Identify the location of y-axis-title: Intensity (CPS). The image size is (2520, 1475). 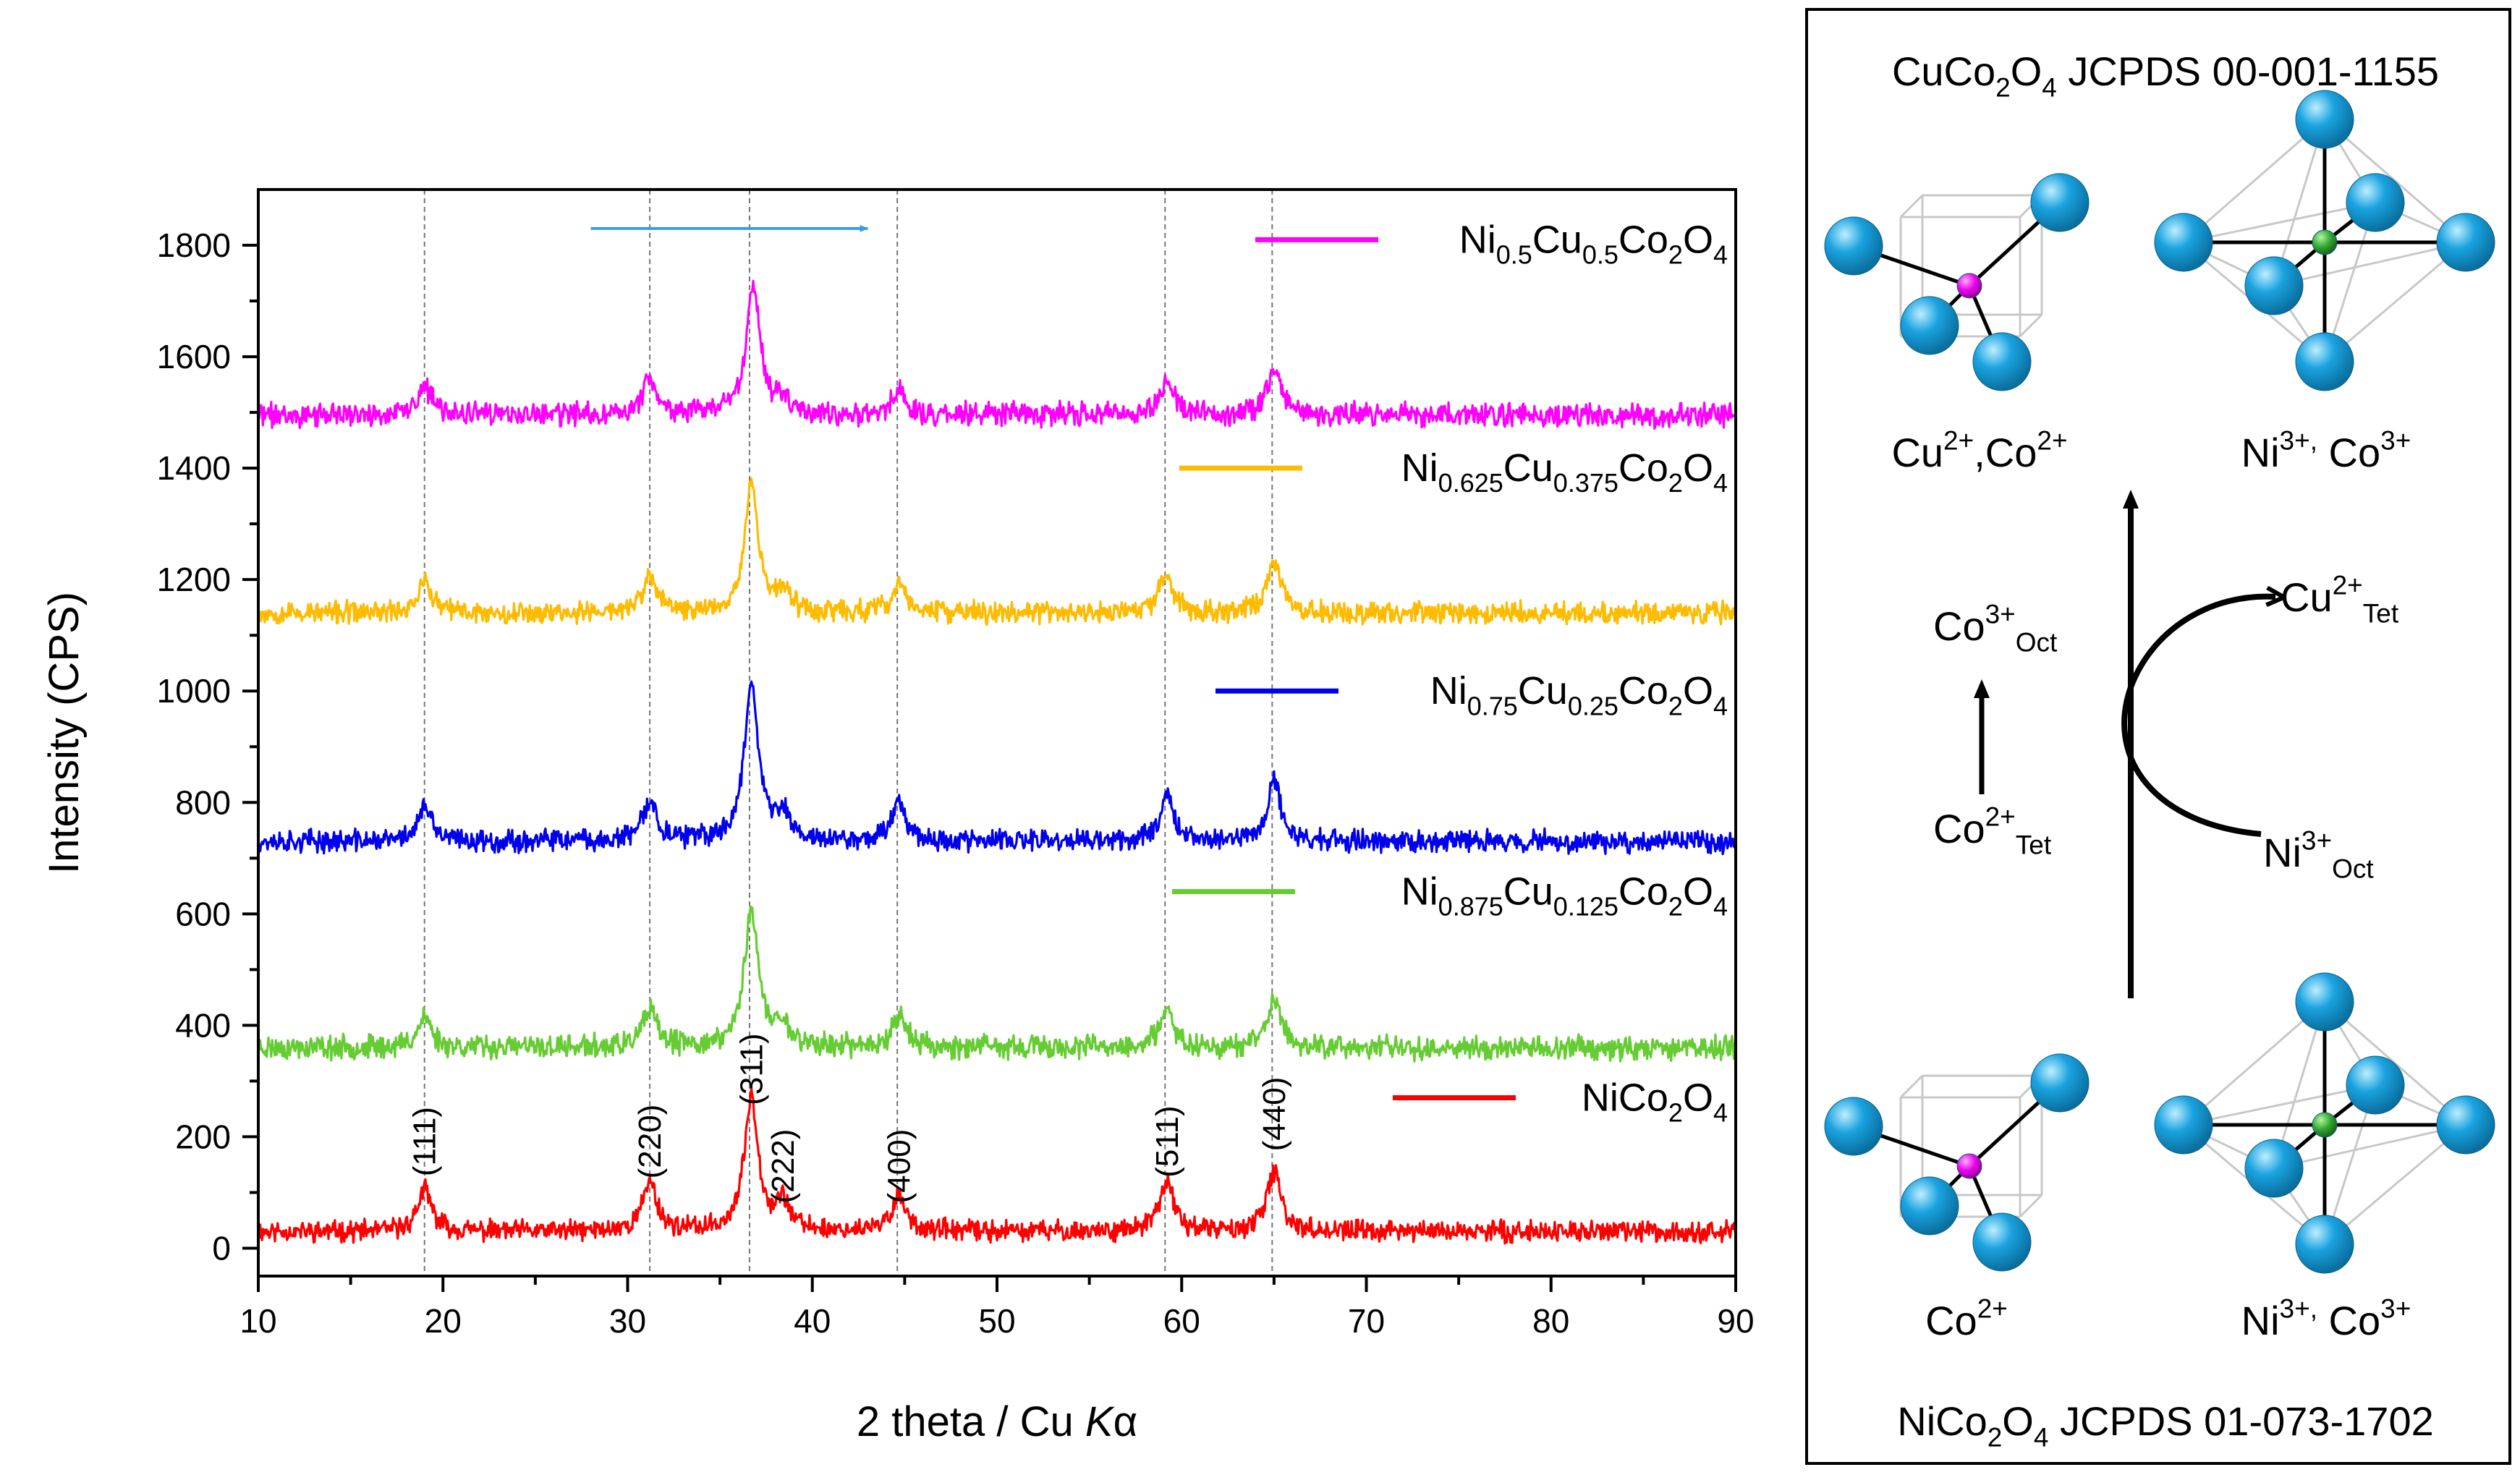
(64, 733).